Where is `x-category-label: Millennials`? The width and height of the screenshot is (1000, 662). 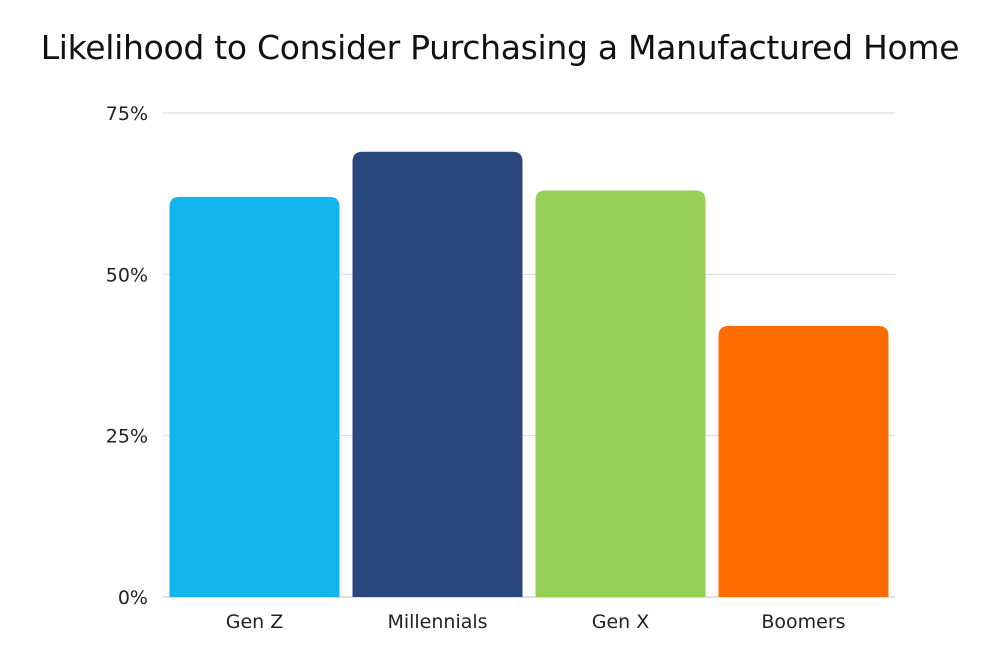 x-category-label: Millennials is located at coordinates (437, 622).